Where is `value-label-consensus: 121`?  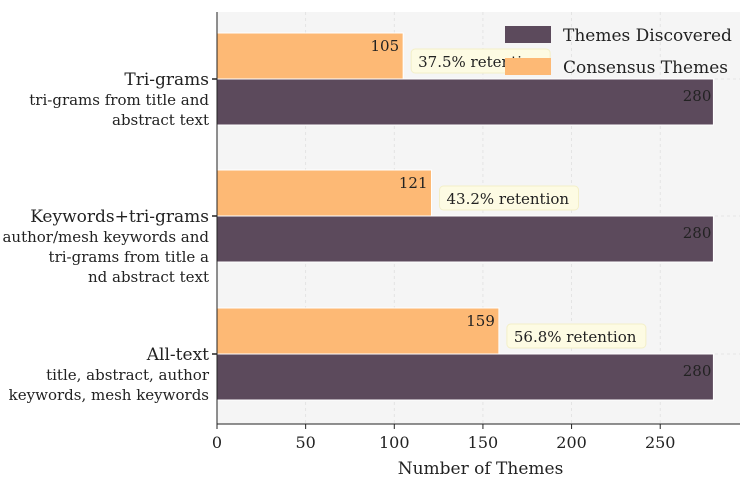 value-label-consensus: 121 is located at coordinates (413, 183).